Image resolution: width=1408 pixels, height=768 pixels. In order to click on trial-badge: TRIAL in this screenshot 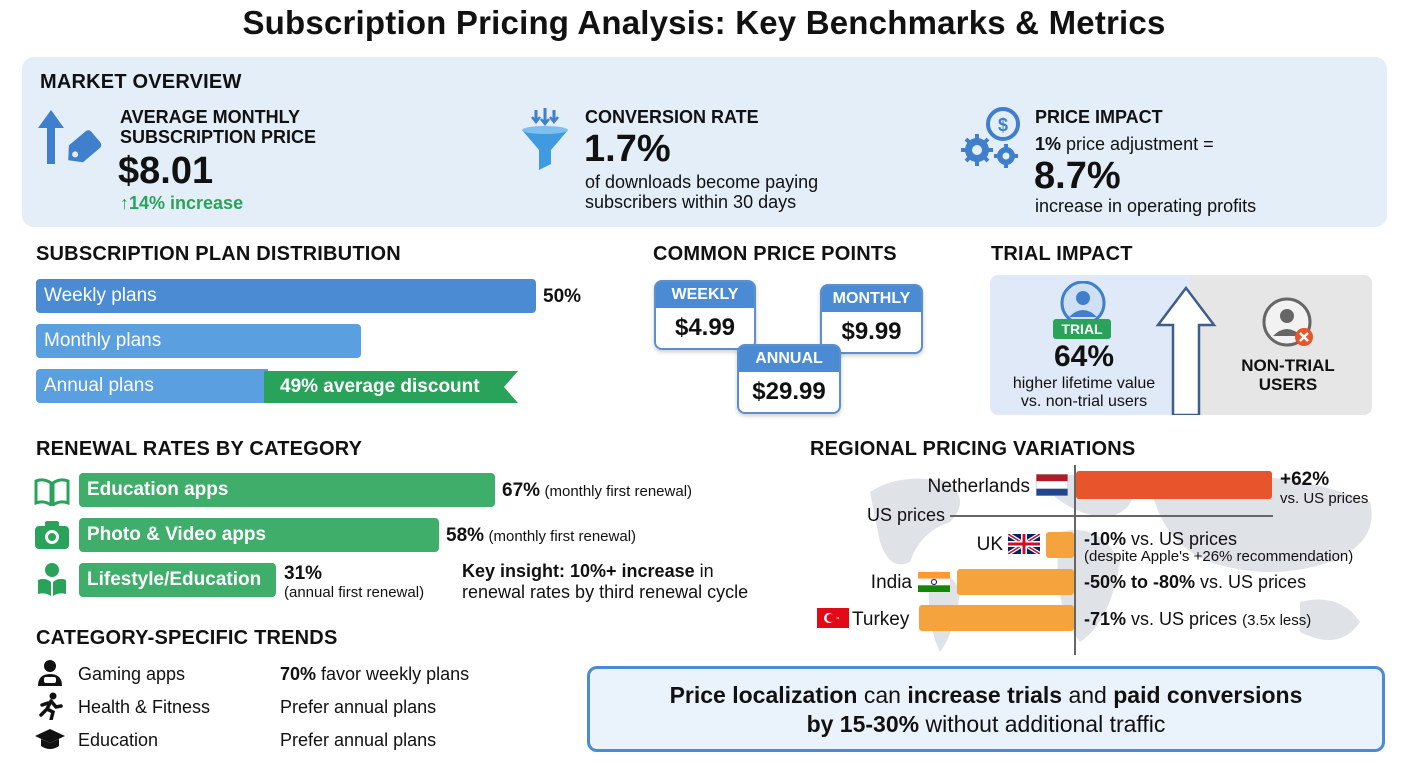, I will do `click(1082, 329)`.